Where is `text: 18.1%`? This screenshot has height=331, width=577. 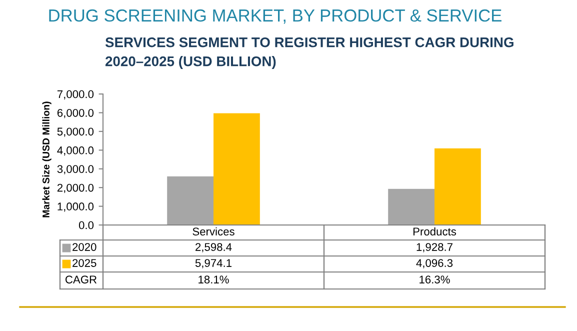
text: 18.1% is located at coordinates (213, 280).